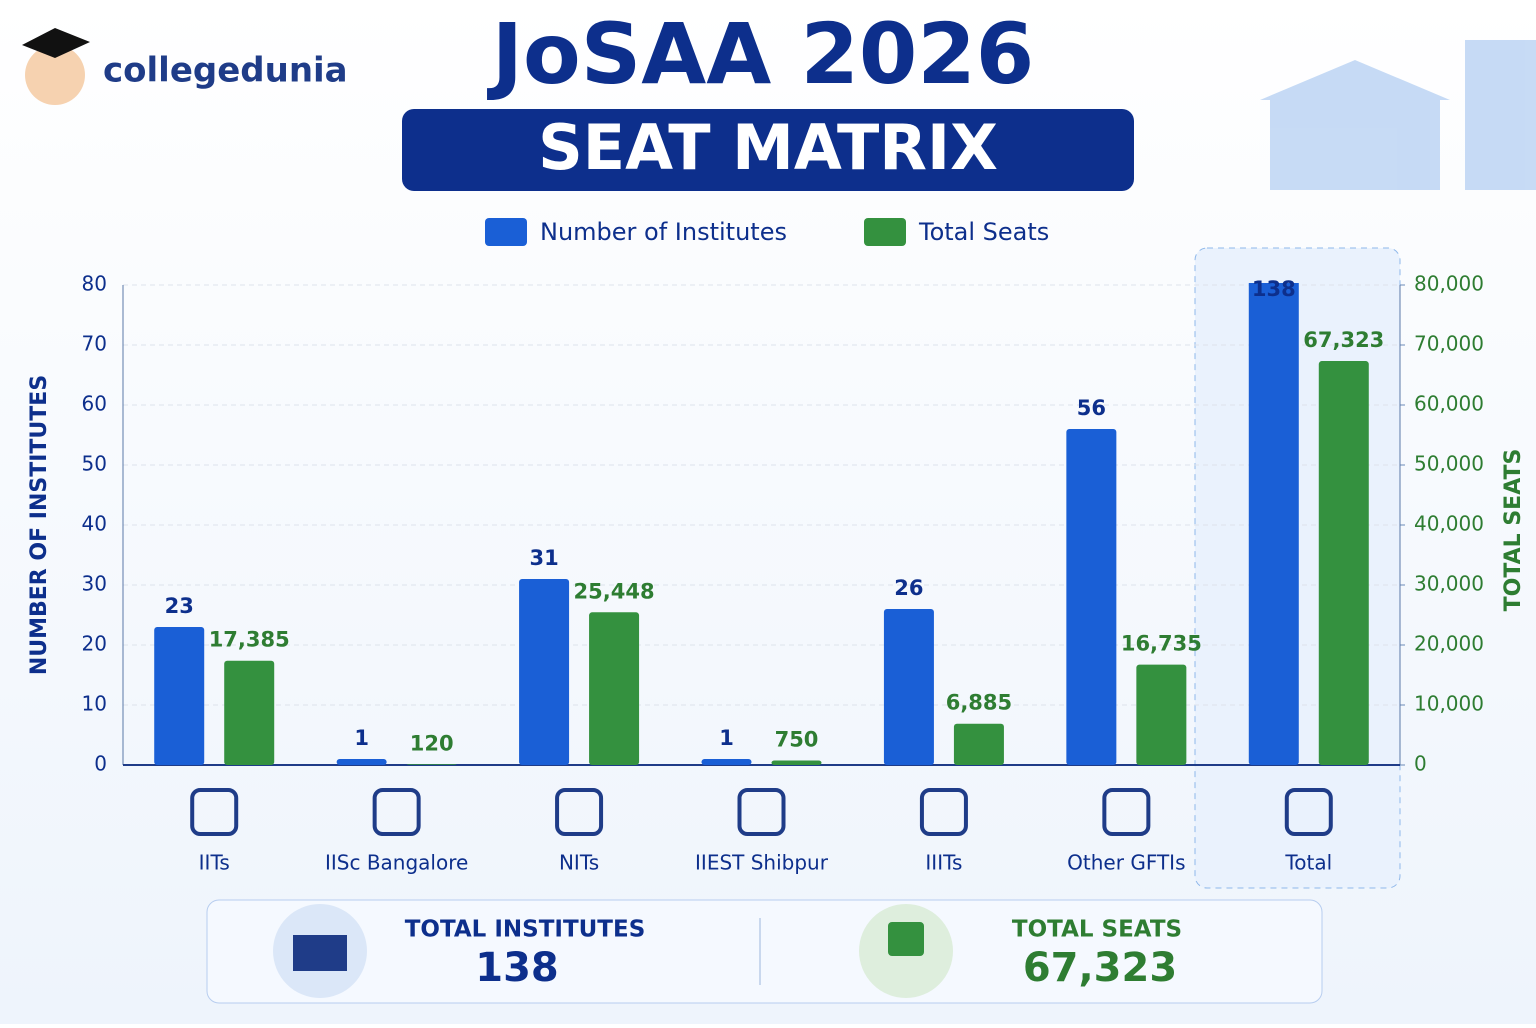  What do you see at coordinates (1343, 340) in the screenshot?
I see `data-label: 67,323` at bounding box center [1343, 340].